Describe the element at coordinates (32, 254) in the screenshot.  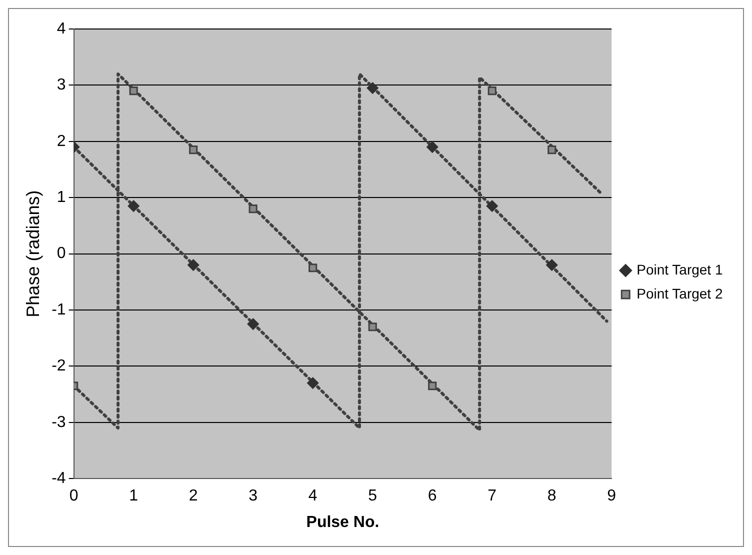
I see `y-axis-title: Phase (radians)` at that location.